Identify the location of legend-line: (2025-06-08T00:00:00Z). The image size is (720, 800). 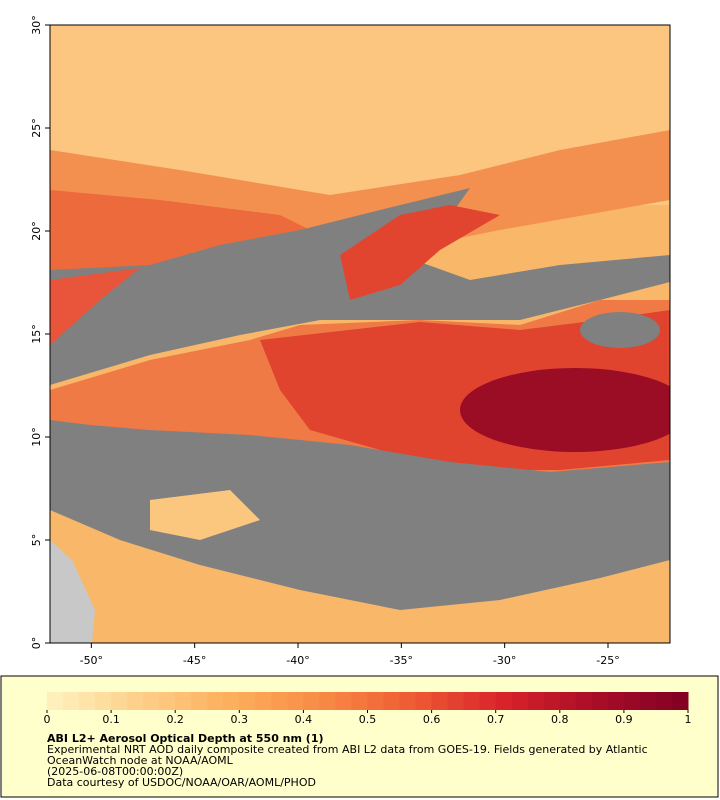
(115, 771).